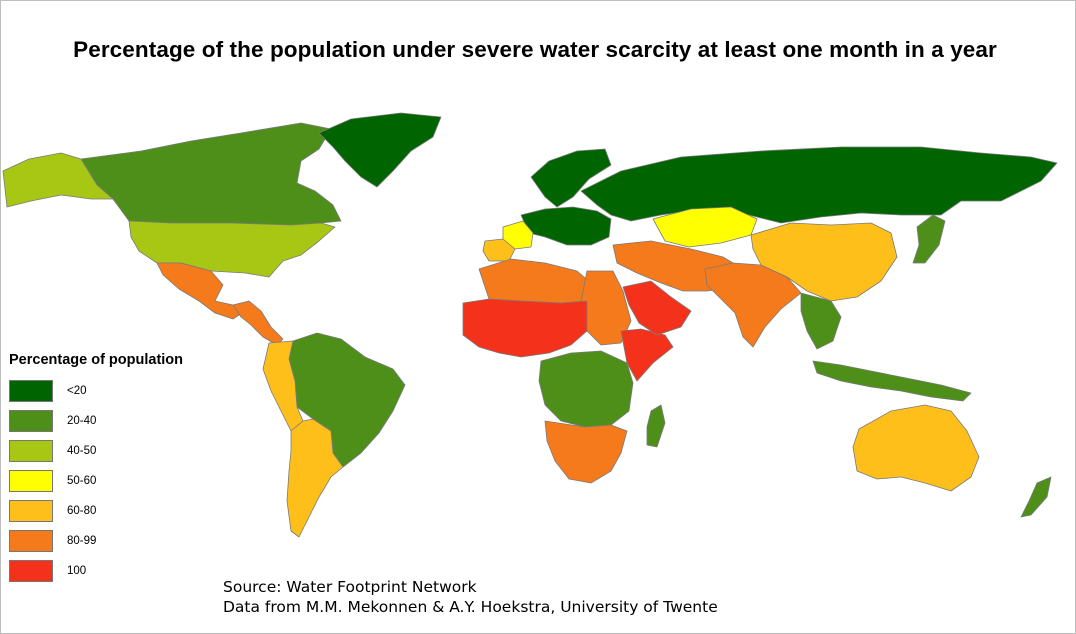 This screenshot has height=634, width=1076. Describe the element at coordinates (657, 308) in the screenshot. I see `region-arabian-peninsula` at that location.